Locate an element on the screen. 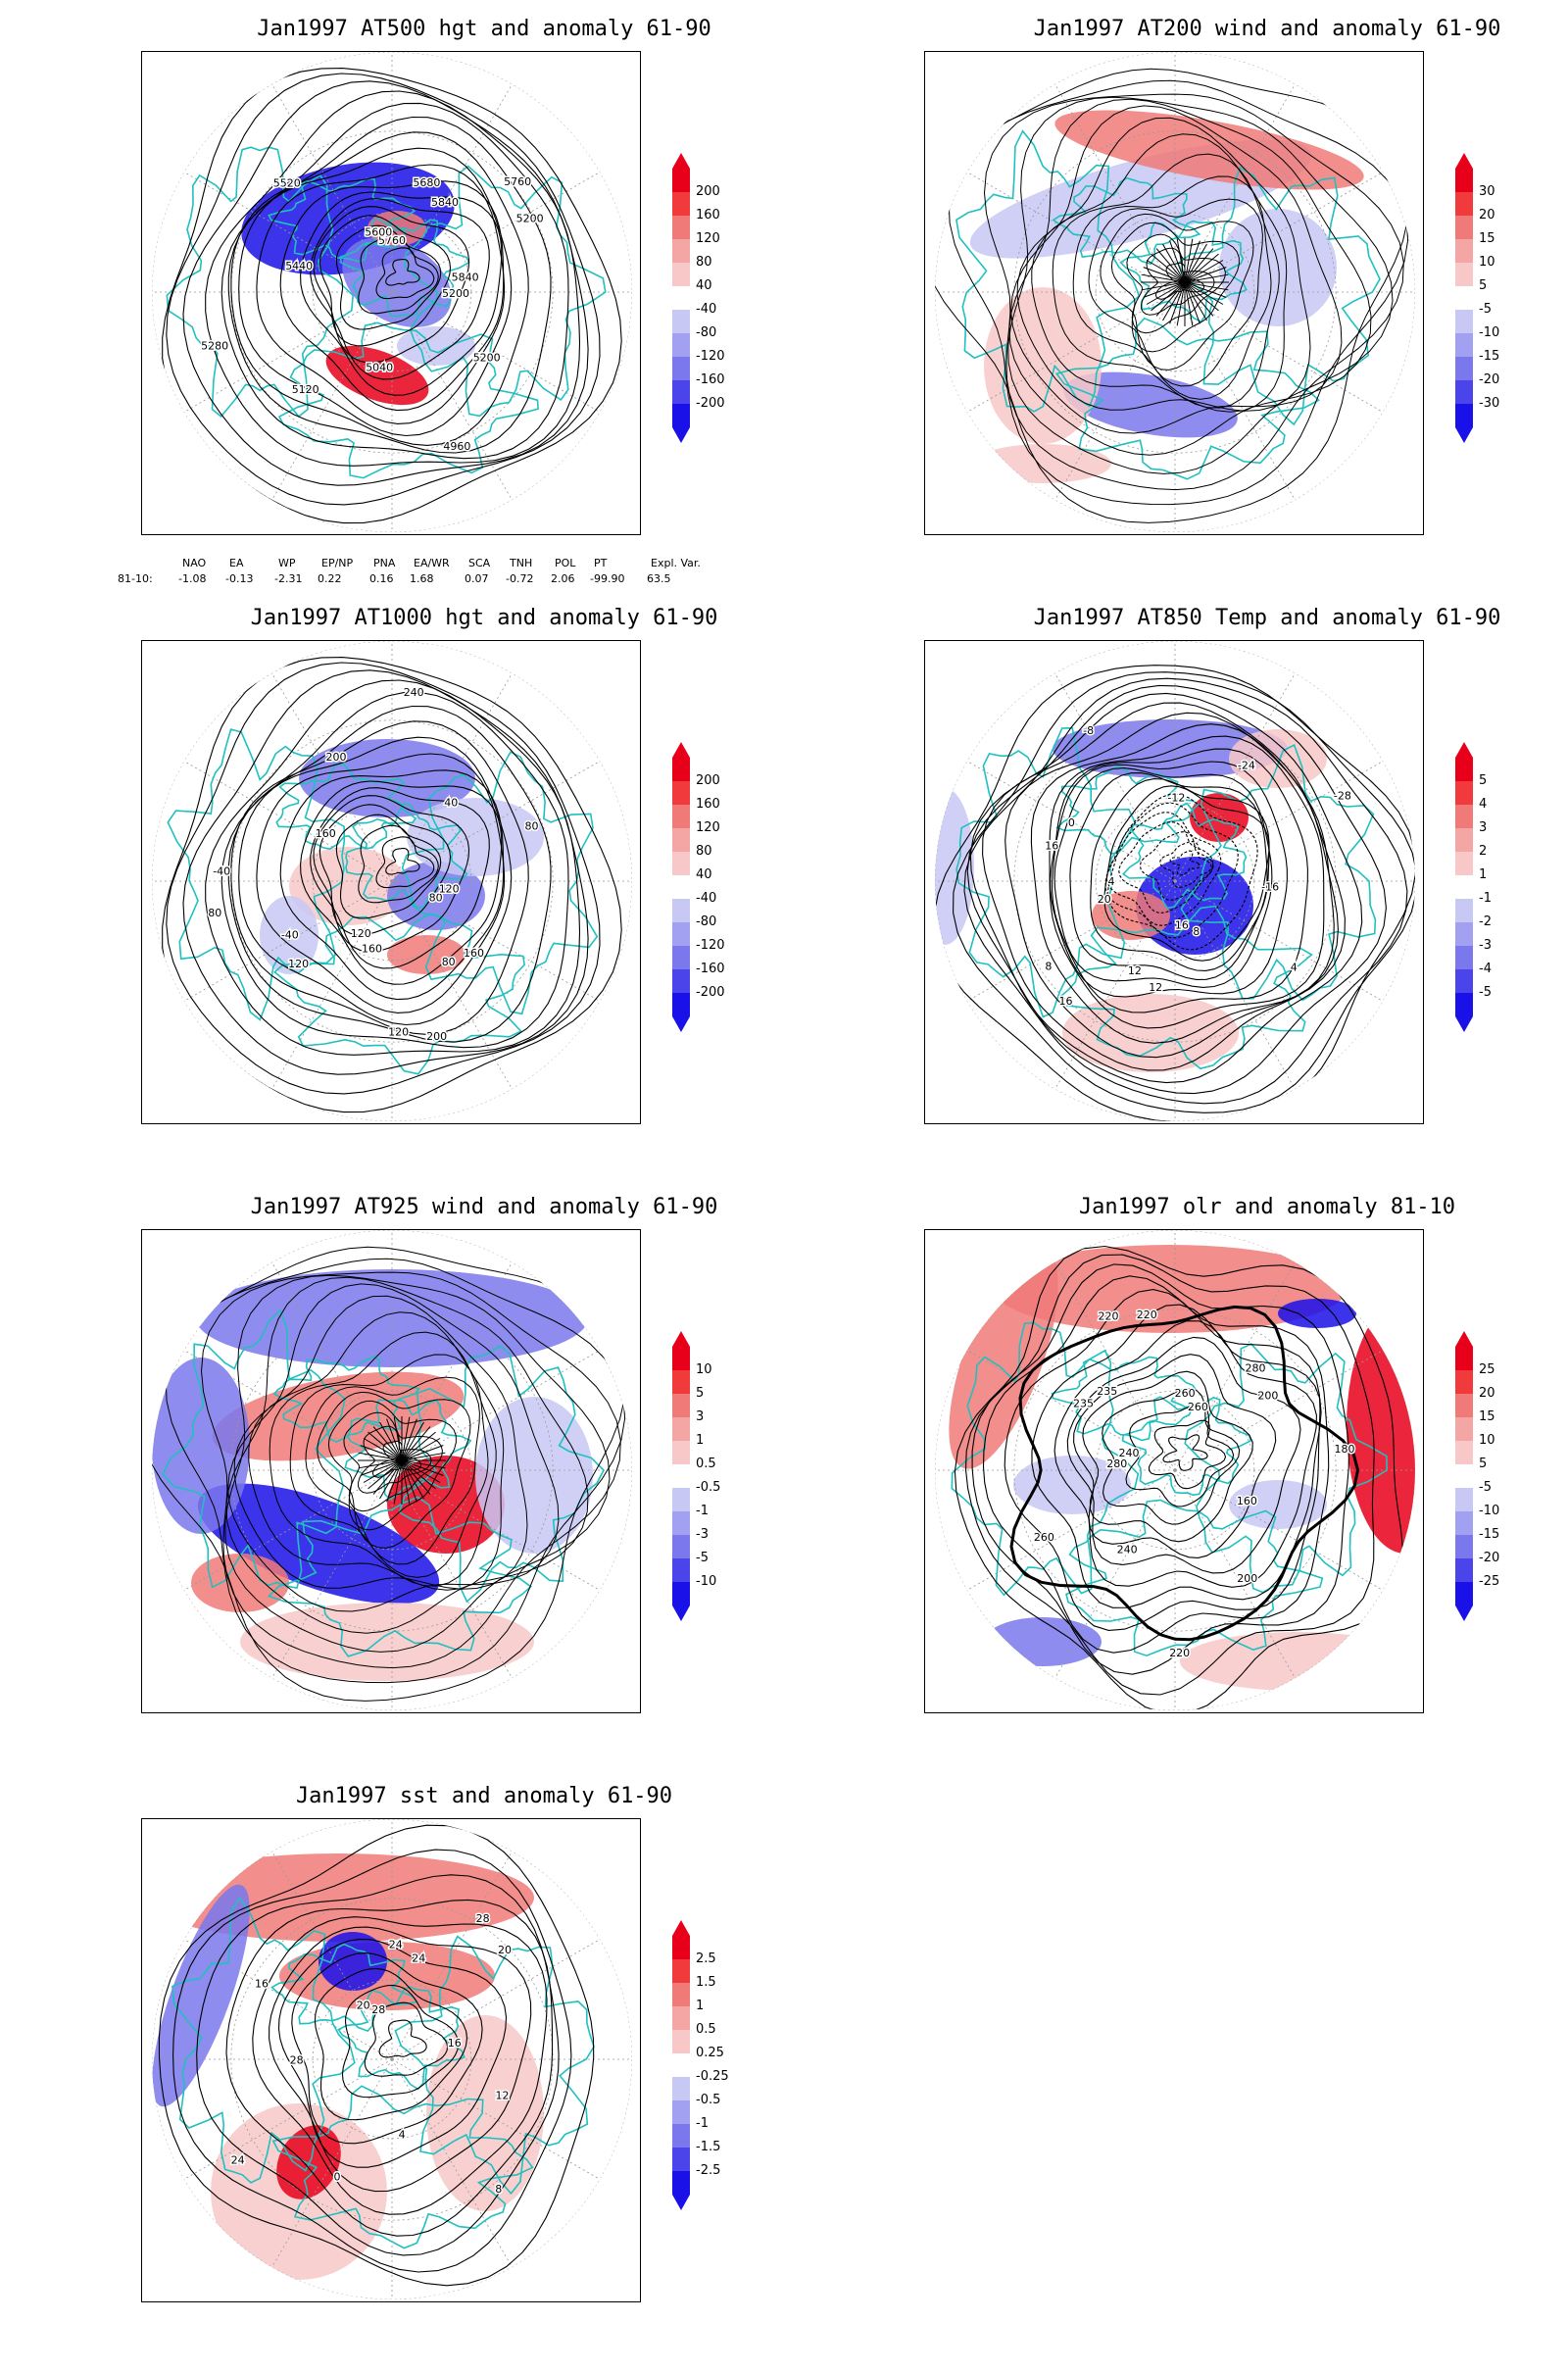 The width and height of the screenshot is (1568, 2371). colorbar-label: -2.5 is located at coordinates (708, 2171).